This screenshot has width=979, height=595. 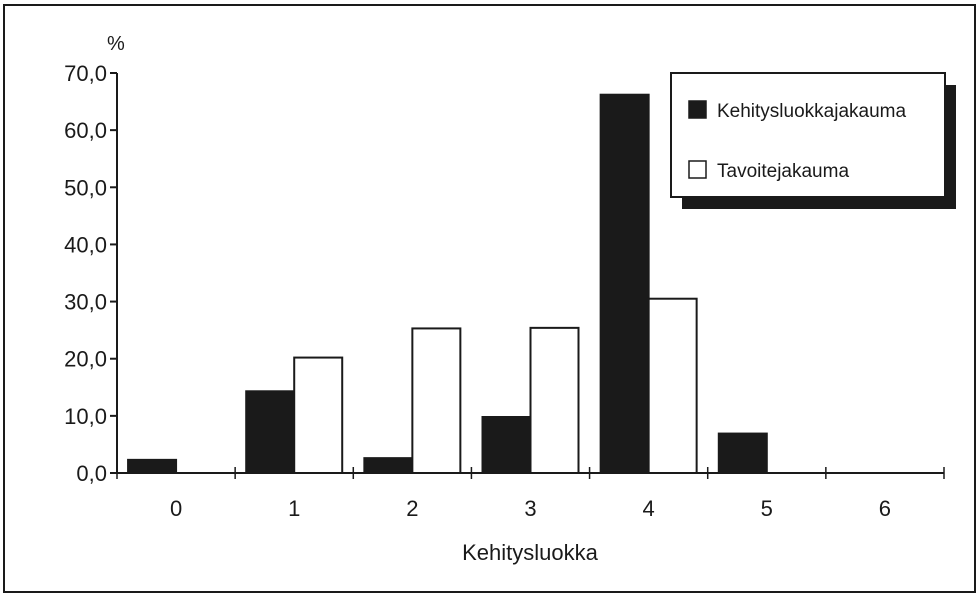 What do you see at coordinates (530, 508) in the screenshot?
I see `x-tick-label: 3` at bounding box center [530, 508].